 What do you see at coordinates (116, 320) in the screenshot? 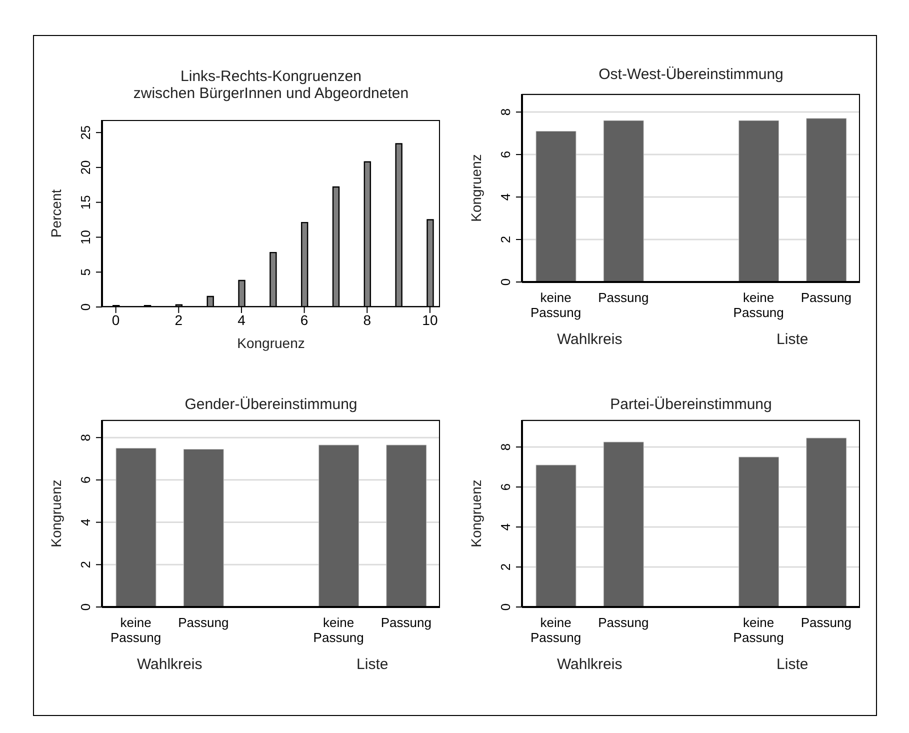
I see `x-tick-label: 0` at bounding box center [116, 320].